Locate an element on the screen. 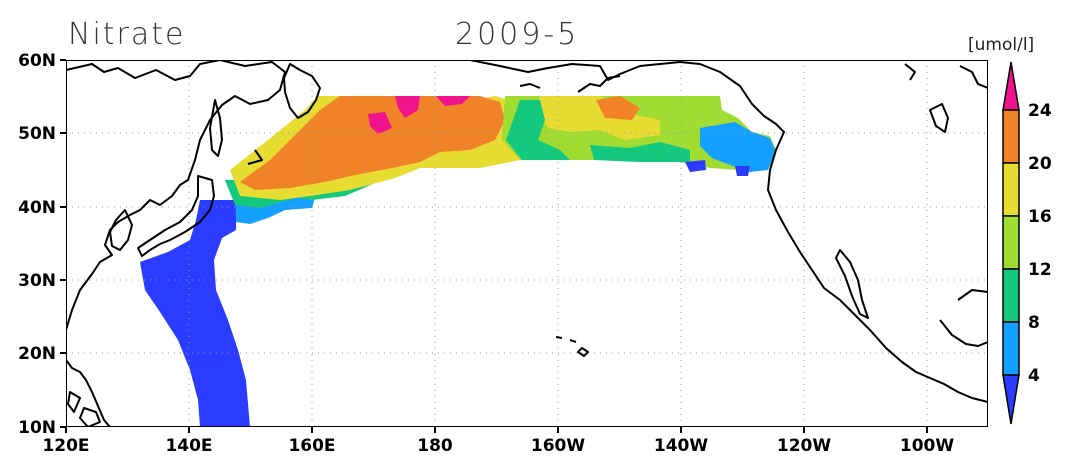 The width and height of the screenshot is (1074, 472). colorbar-label: 4 is located at coordinates (1034, 376).